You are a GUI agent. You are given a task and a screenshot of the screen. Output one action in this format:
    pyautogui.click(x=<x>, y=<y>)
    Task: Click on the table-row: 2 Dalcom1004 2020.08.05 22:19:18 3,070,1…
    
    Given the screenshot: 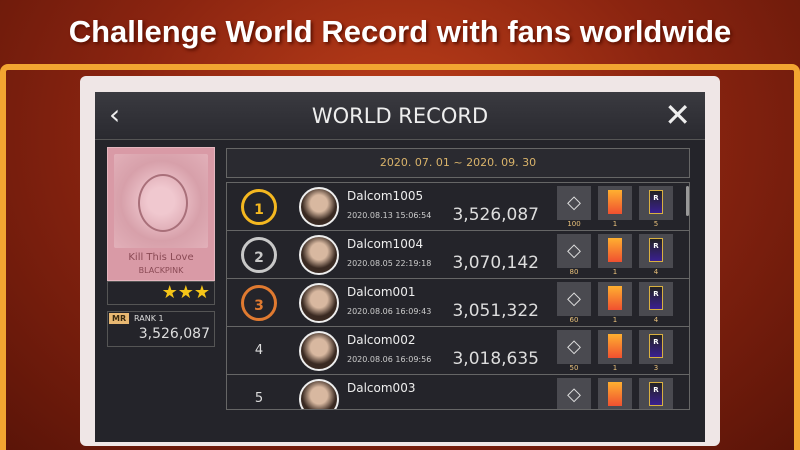 What is the action you would take?
    pyautogui.click(x=458, y=255)
    